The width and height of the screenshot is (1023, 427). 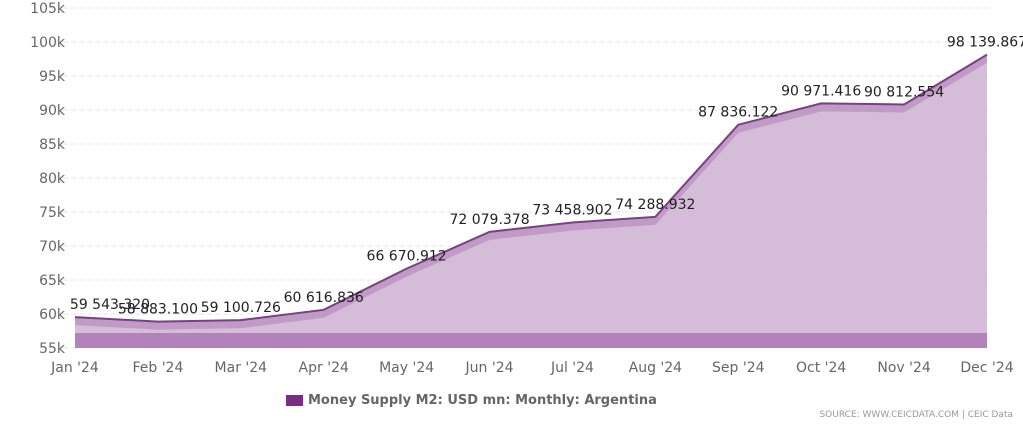 What do you see at coordinates (821, 368) in the screenshot?
I see `x-tick-label: Oct '24` at bounding box center [821, 368].